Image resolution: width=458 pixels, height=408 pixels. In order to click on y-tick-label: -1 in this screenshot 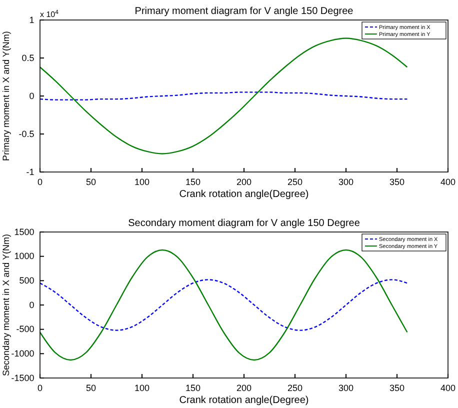, I will do `click(30, 171)`.